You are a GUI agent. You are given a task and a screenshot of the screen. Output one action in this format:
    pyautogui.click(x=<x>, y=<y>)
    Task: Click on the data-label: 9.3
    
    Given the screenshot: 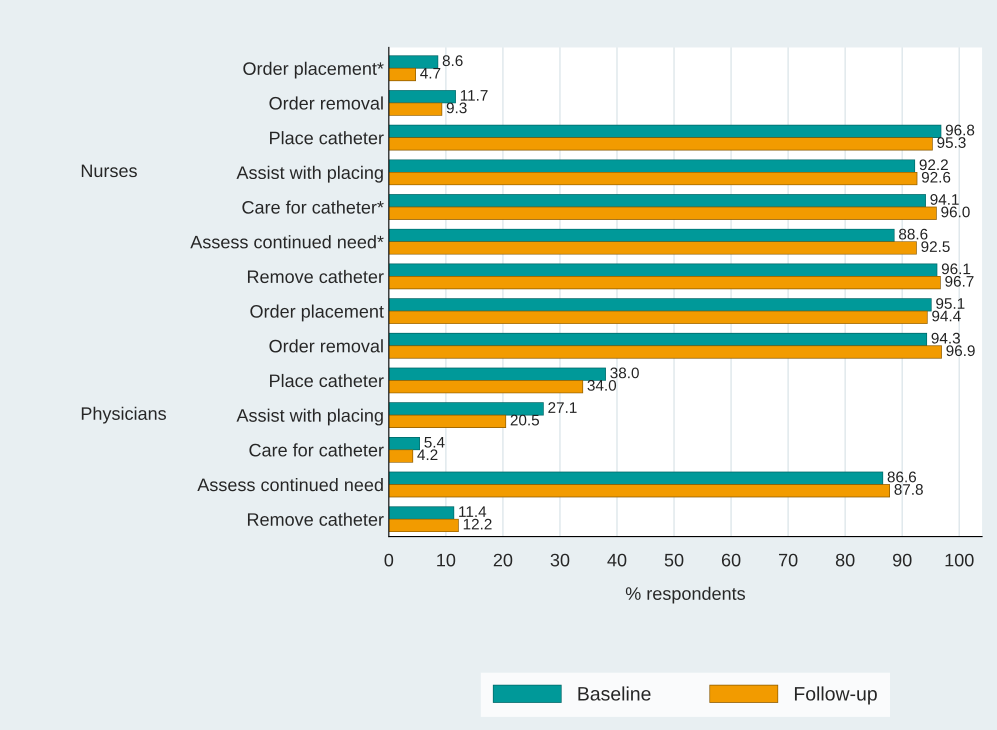 What is the action you would take?
    pyautogui.click(x=456, y=108)
    